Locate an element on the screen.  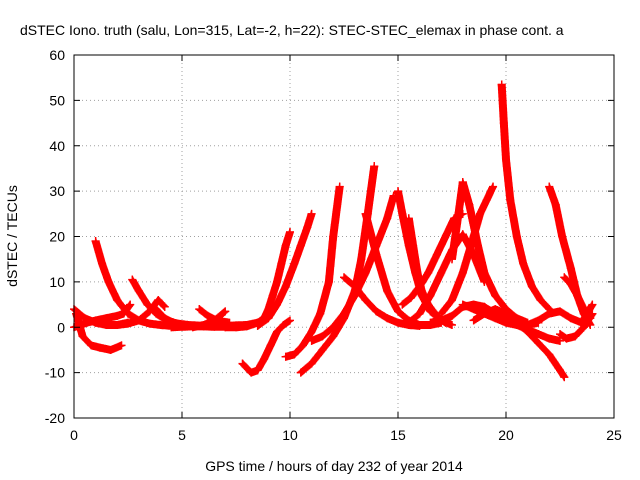
x-axis-label: GPS time / hours of day 232 of year 2014 is located at coordinates (334, 466).